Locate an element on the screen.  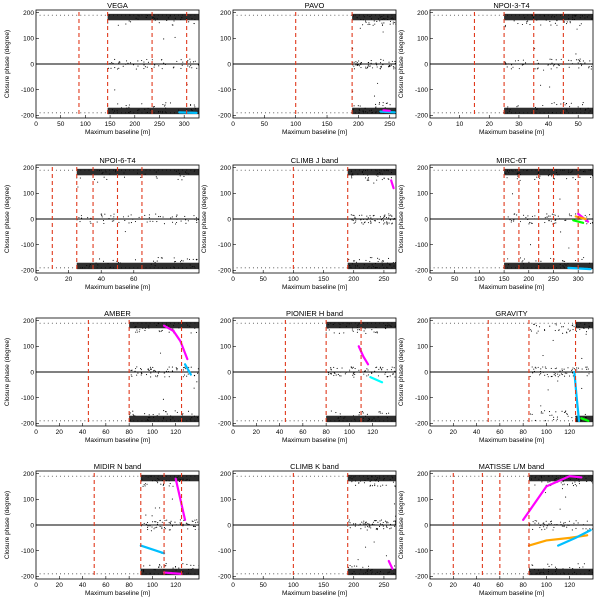
y-tick-label: -100 is located at coordinates (421, 398).